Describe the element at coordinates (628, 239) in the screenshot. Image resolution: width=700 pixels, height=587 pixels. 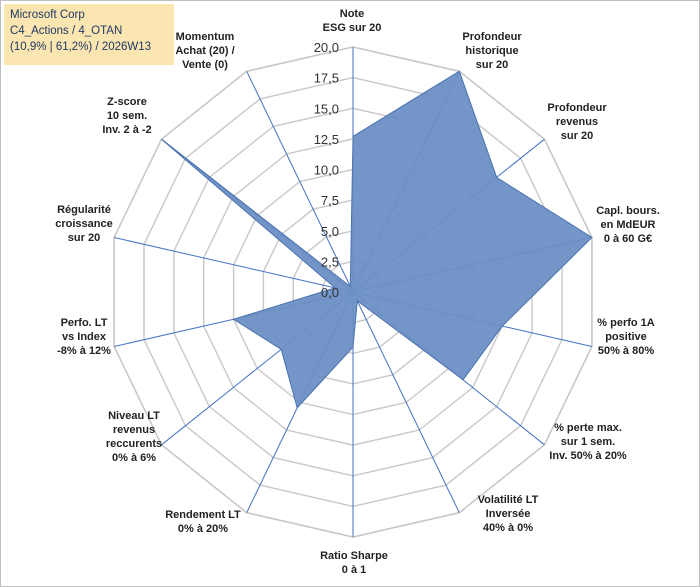
I see `axis-label: 0 à 60 G€` at that location.